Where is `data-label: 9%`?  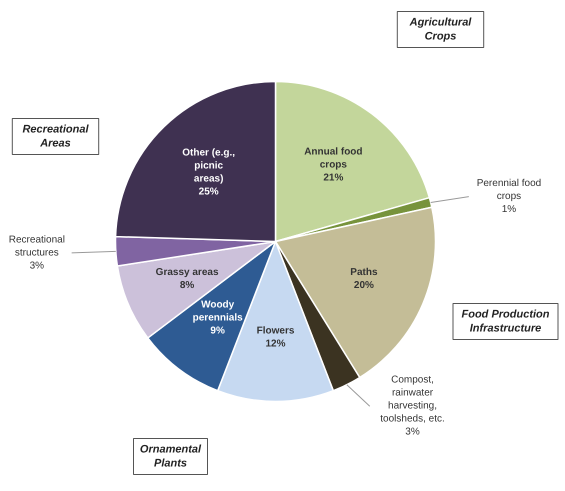
data-label: 9% is located at coordinates (217, 331).